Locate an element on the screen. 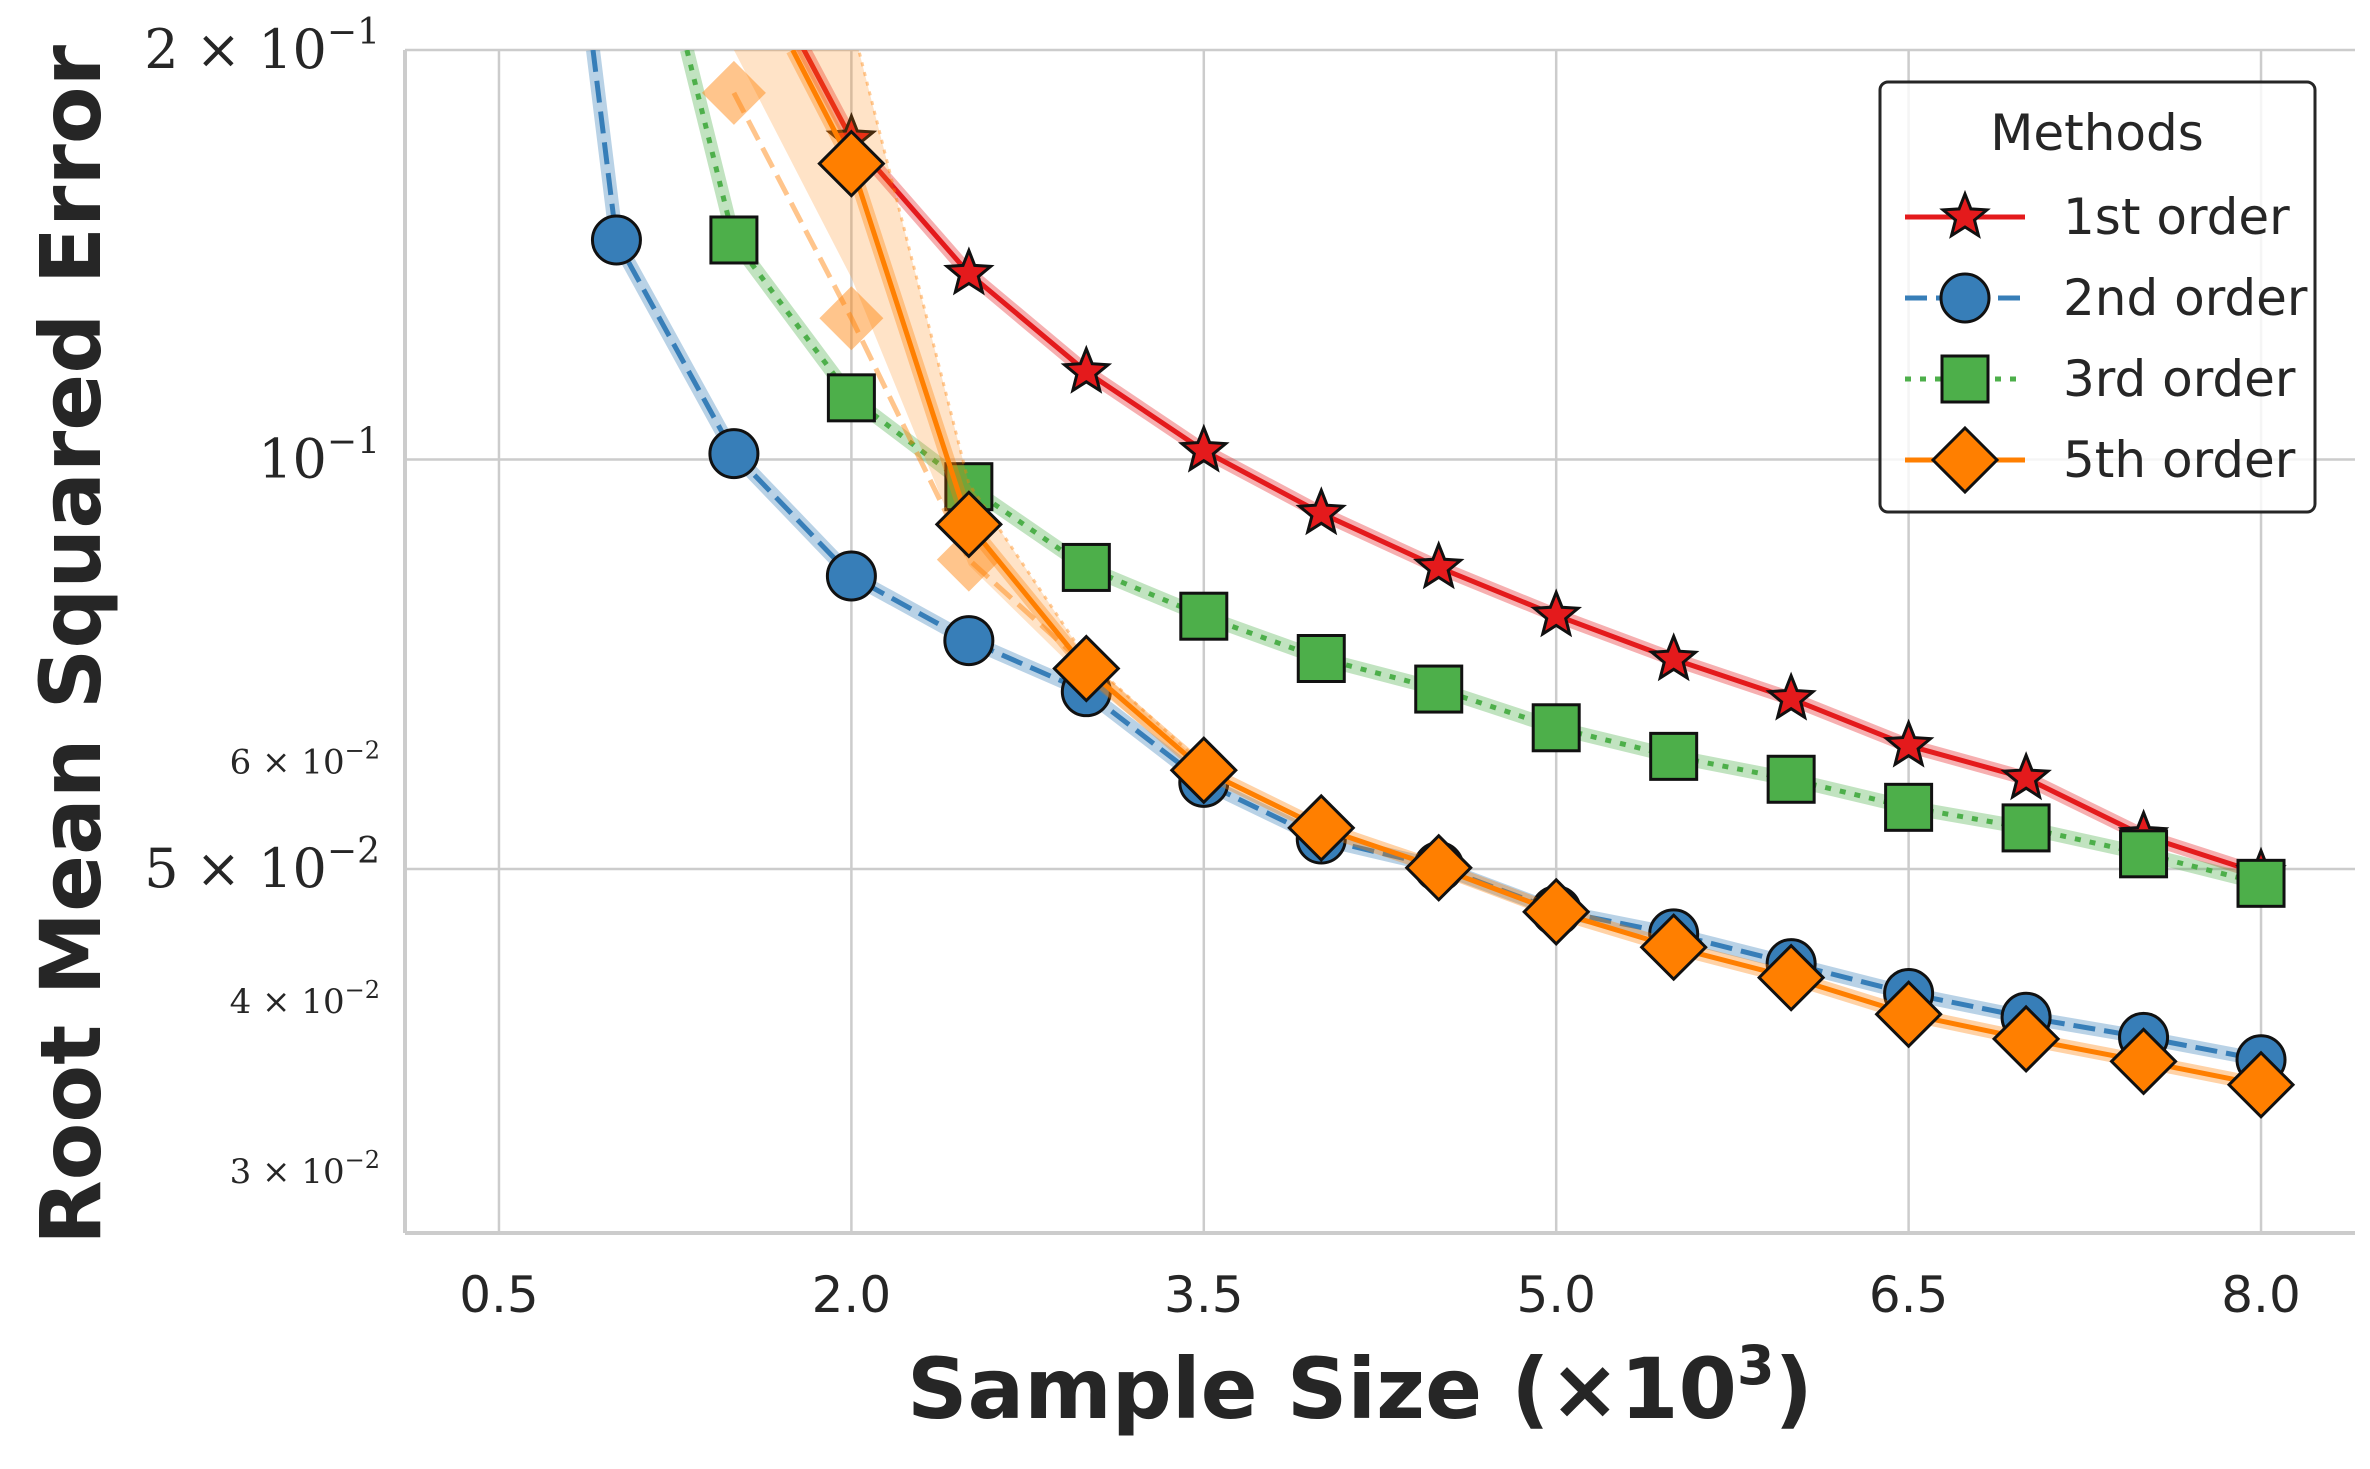 This screenshot has height=1469, width=2370. y-axis-title: Root Mean Squared Error is located at coordinates (71, 644).